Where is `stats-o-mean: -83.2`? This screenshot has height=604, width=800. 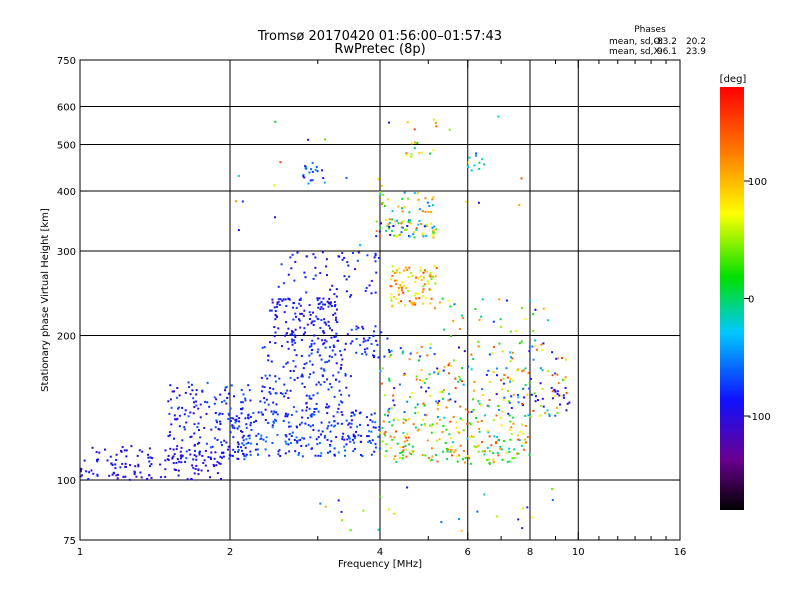 stats-o-mean: -83.2 is located at coordinates (665, 42).